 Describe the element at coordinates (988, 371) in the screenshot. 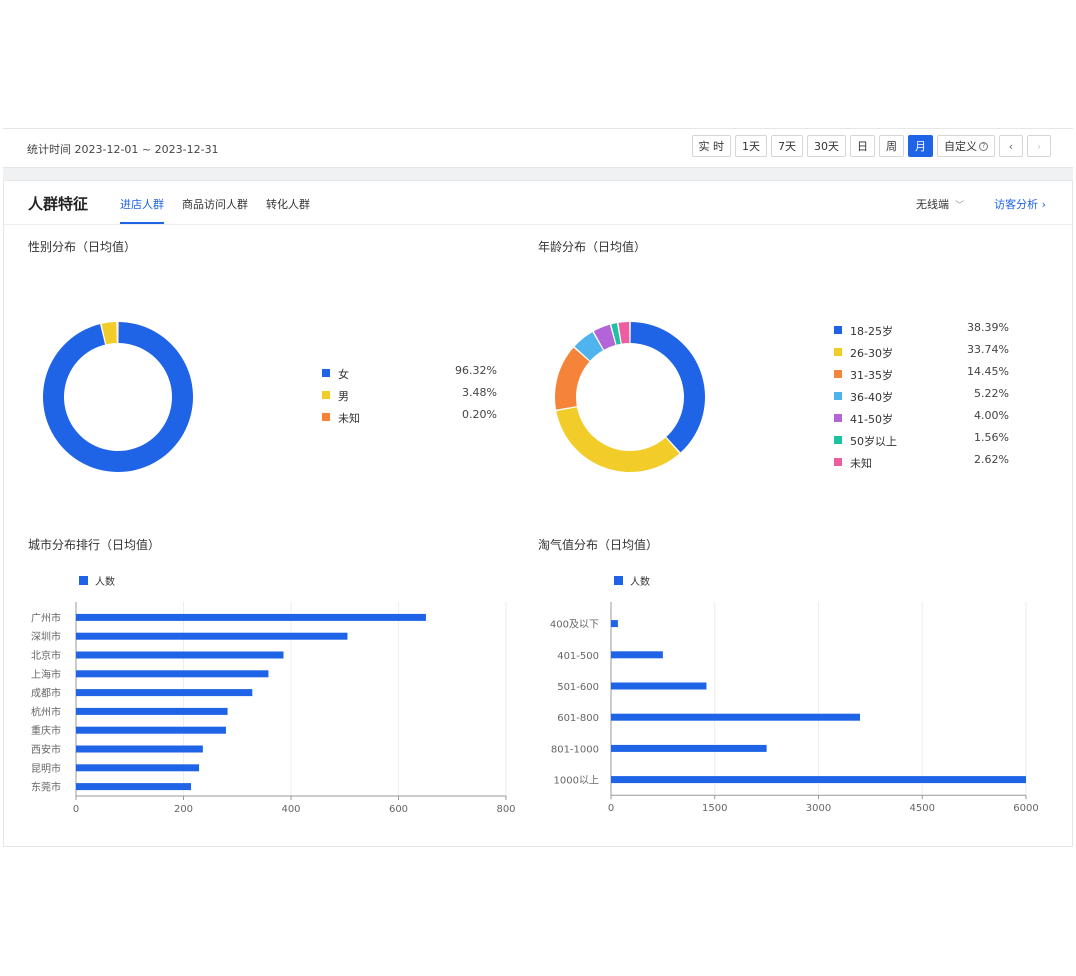

I see `age-legend-value: 14.45%` at that location.